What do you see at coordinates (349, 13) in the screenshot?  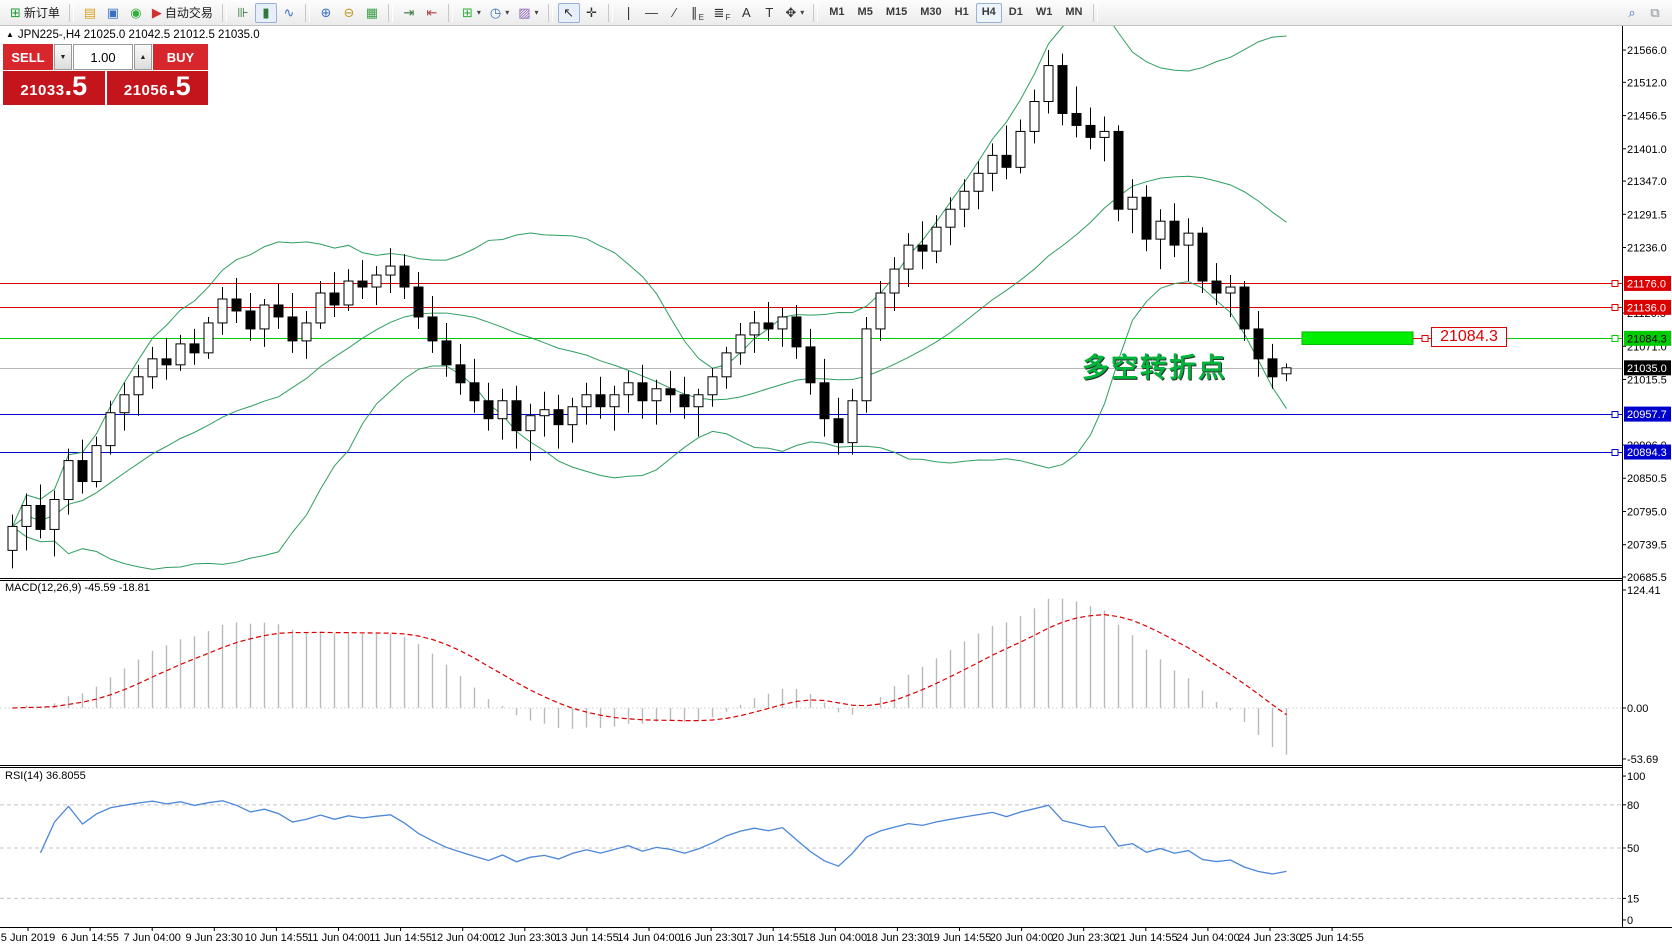 I see `zoom-out-button: ⊖` at bounding box center [349, 13].